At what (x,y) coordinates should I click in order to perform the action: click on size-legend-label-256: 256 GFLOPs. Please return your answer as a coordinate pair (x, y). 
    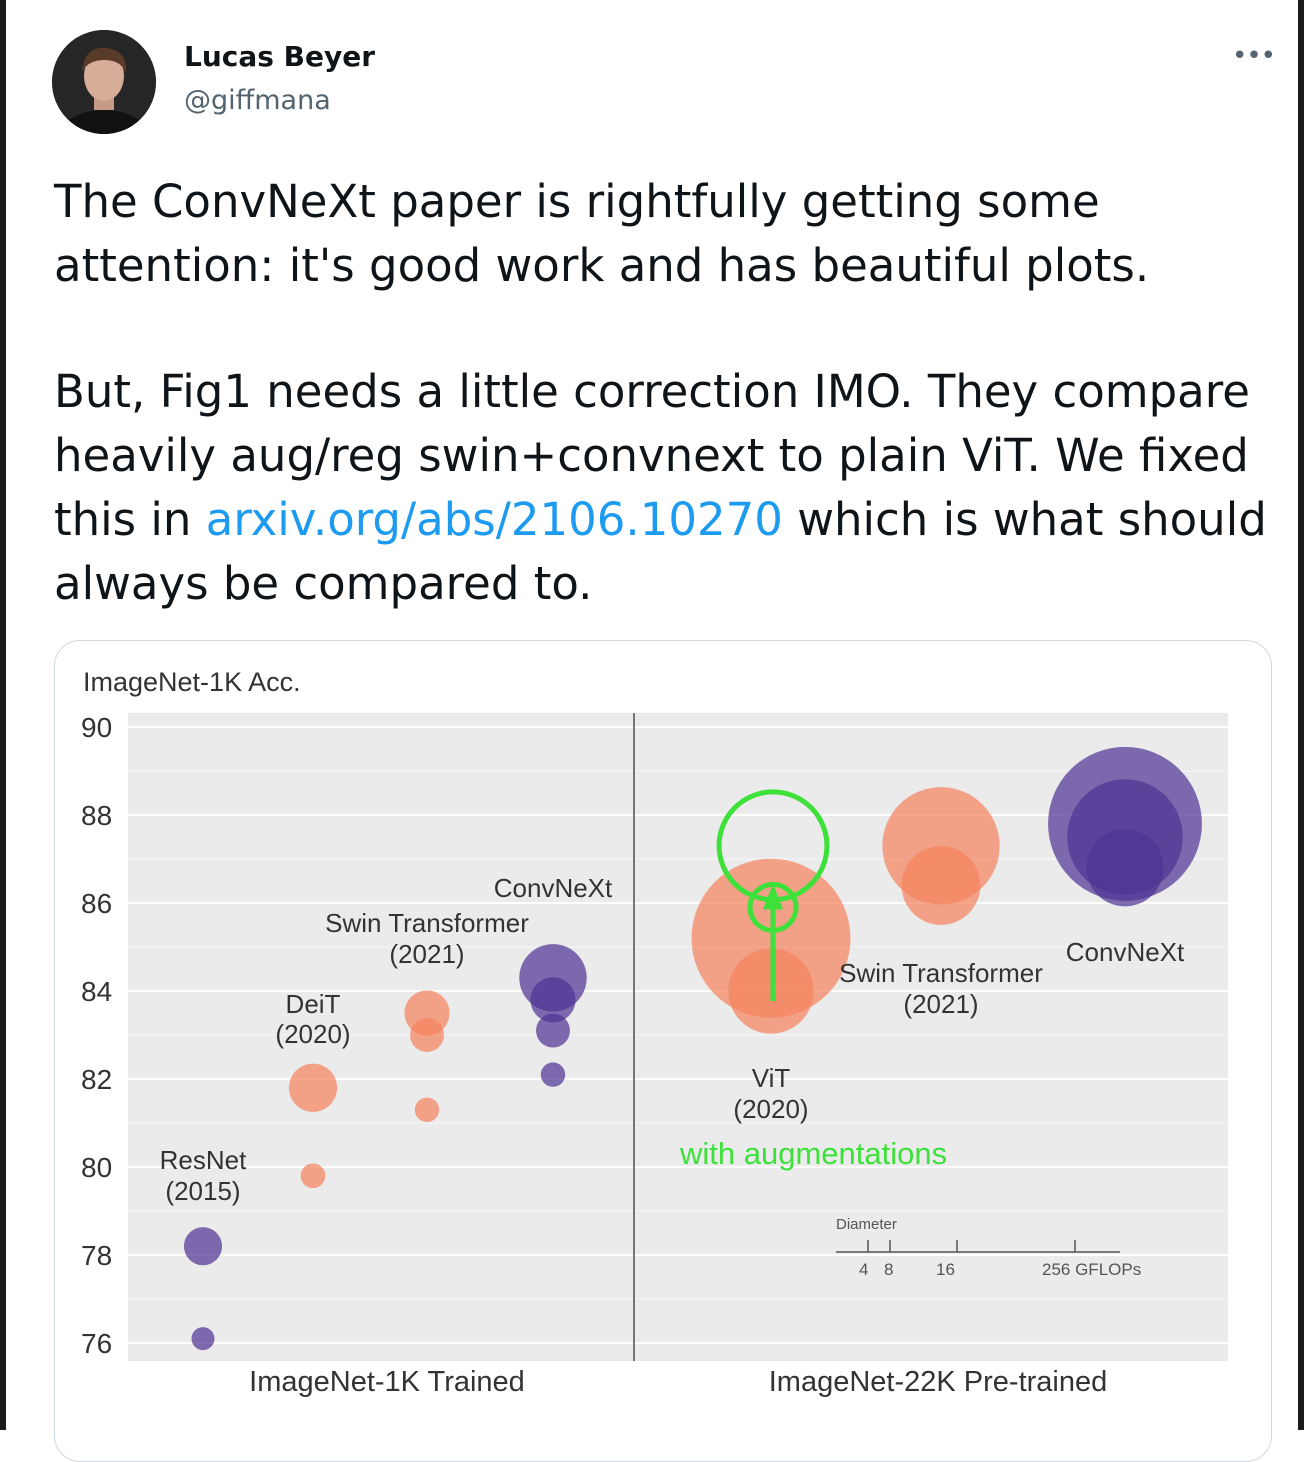
    Looking at the image, I should click on (1091, 1269).